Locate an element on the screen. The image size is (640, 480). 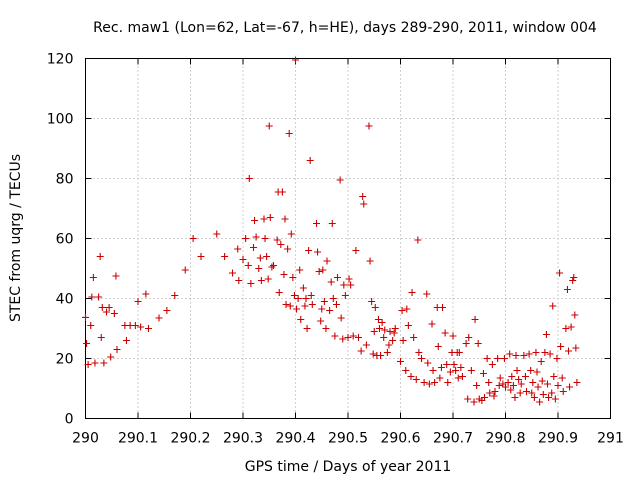
x-tick-label: 290.5 is located at coordinates (348, 439).